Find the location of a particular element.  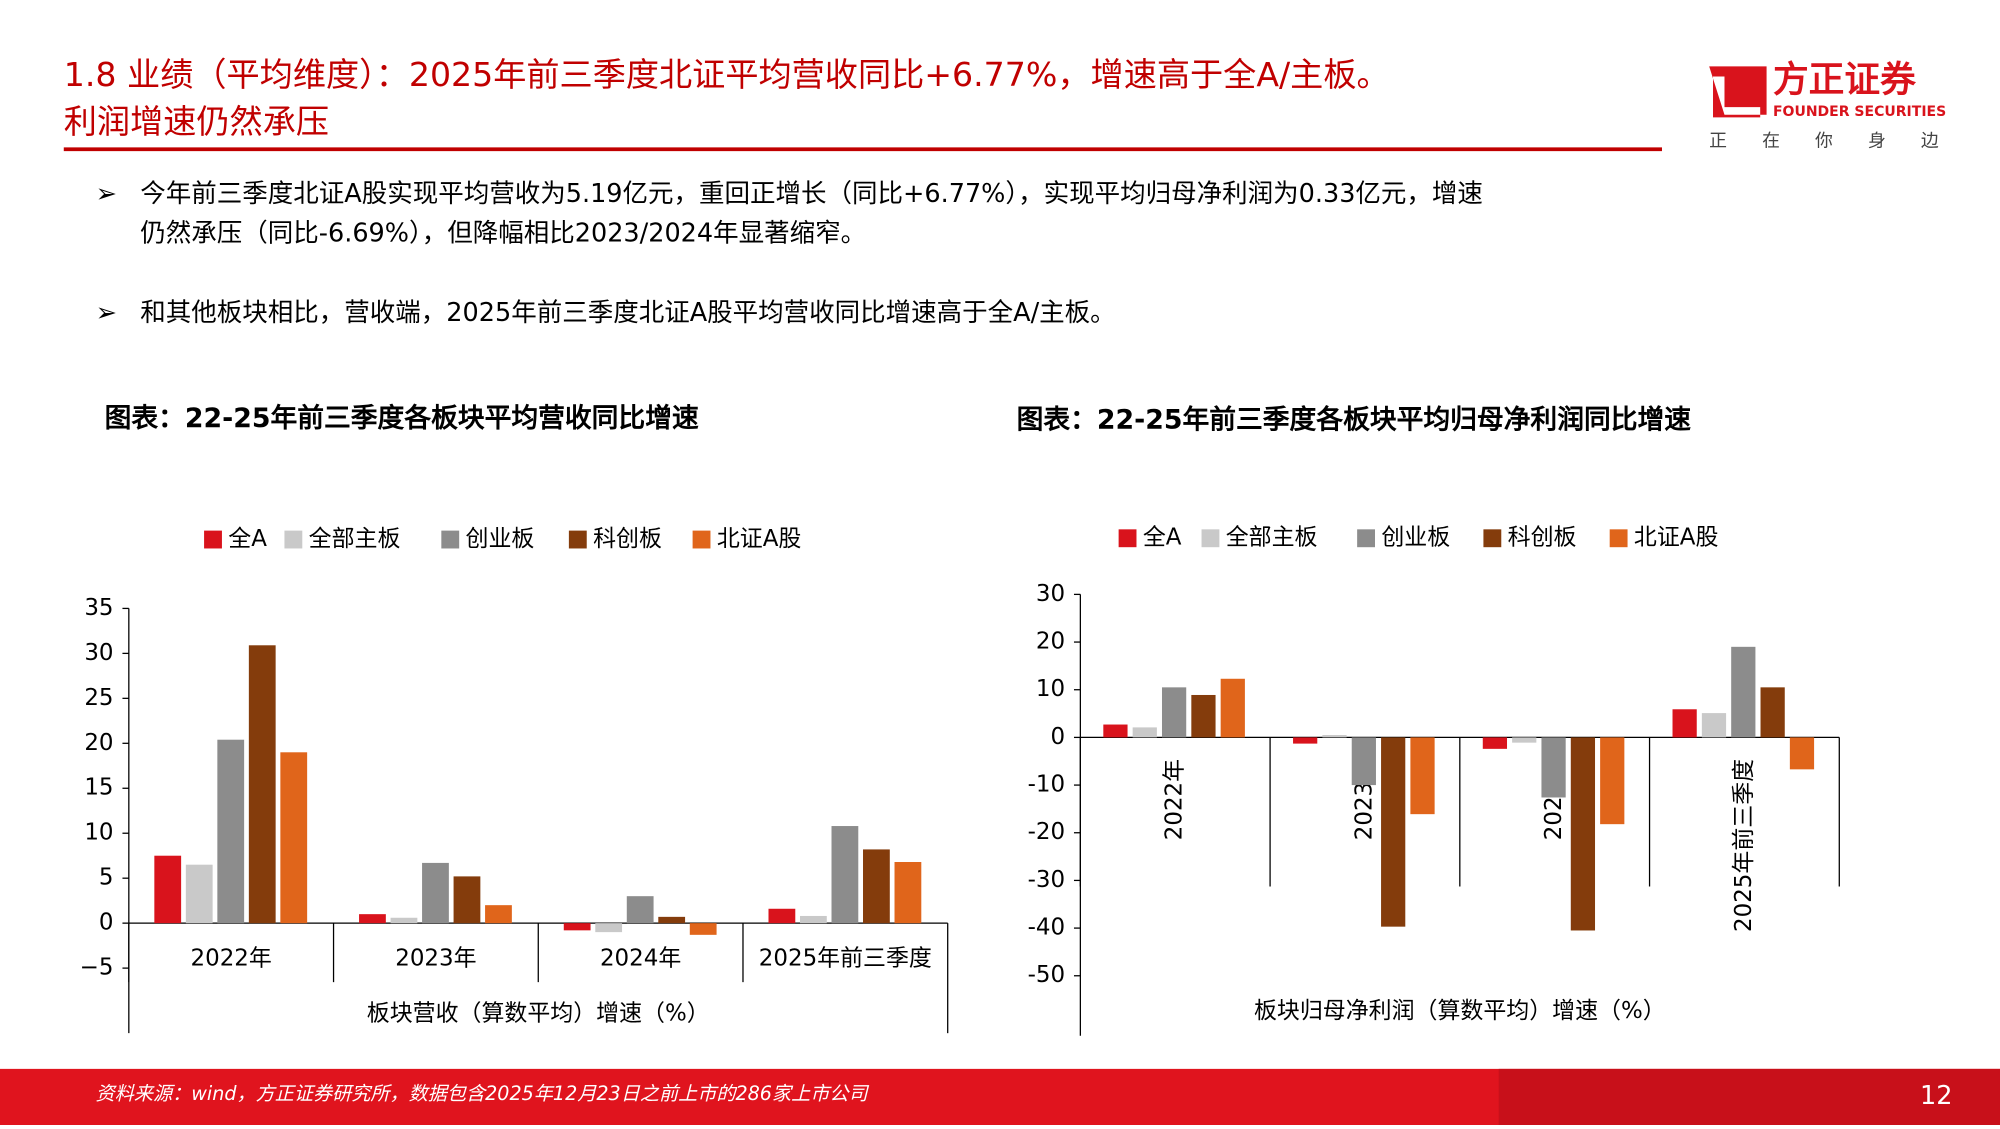

title: 利润增速仍然承压 is located at coordinates (196, 121).